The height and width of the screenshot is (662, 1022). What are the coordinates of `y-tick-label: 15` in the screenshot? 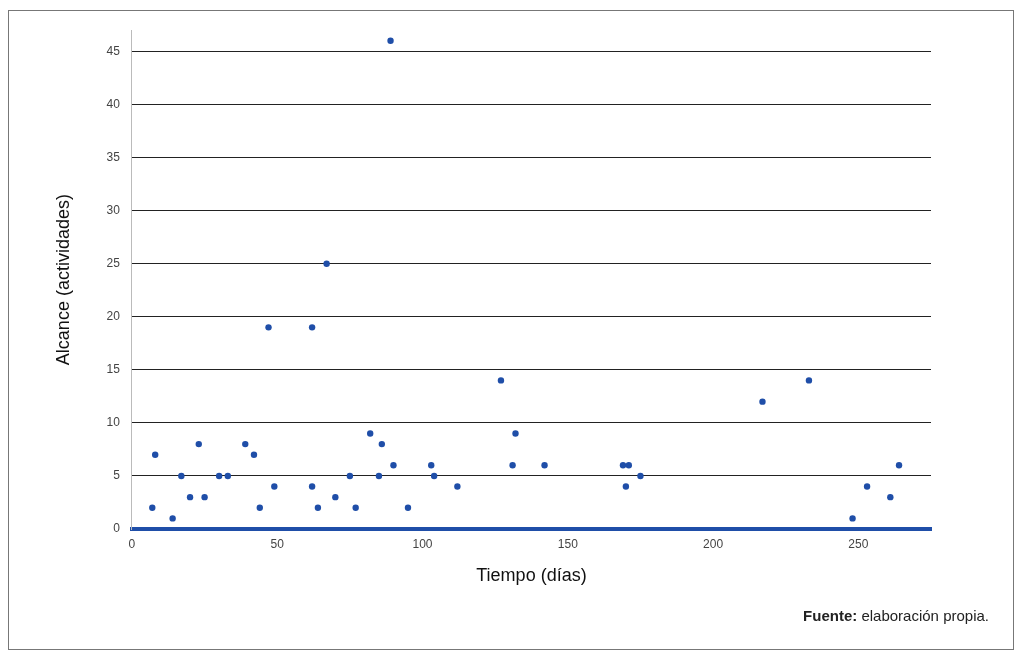 It's located at (113, 369).